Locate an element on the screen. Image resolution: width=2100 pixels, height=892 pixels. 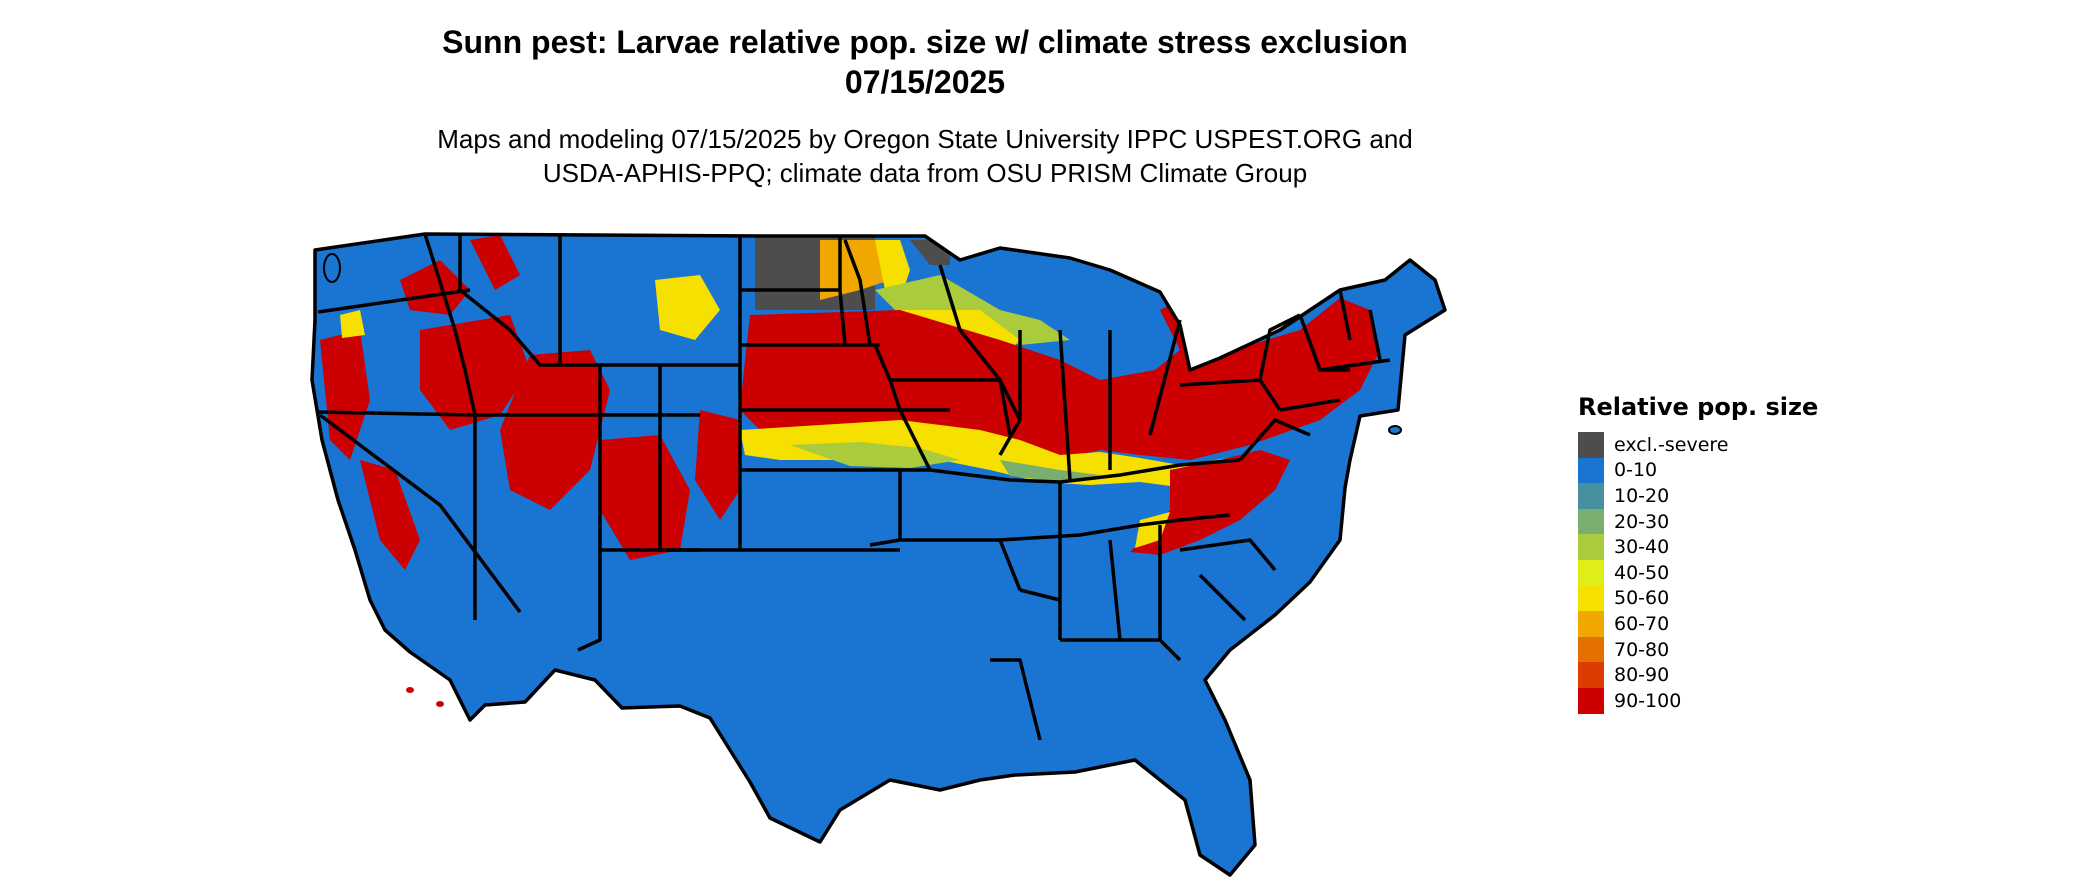
legend-item-excl-severe: excl.-severe is located at coordinates (1698, 445).